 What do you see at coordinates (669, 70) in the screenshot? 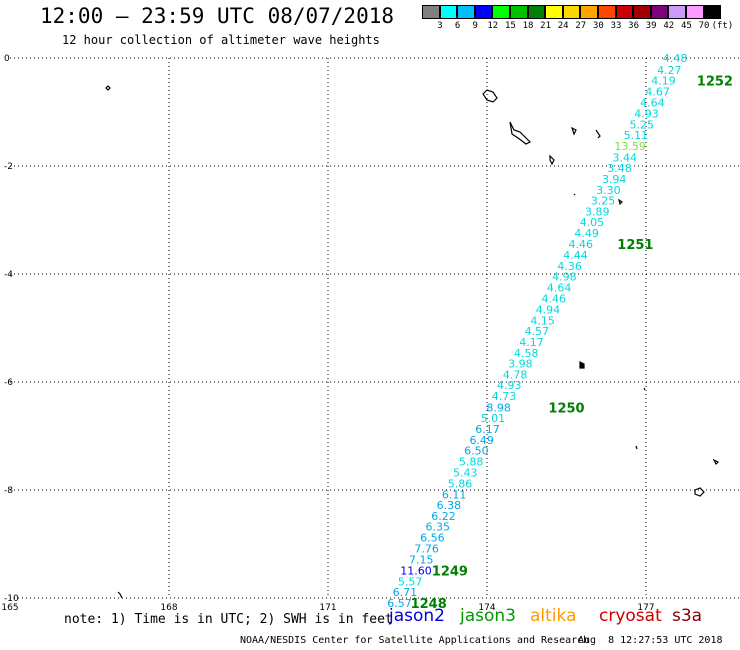
I see `swh-value: 4.27` at bounding box center [669, 70].